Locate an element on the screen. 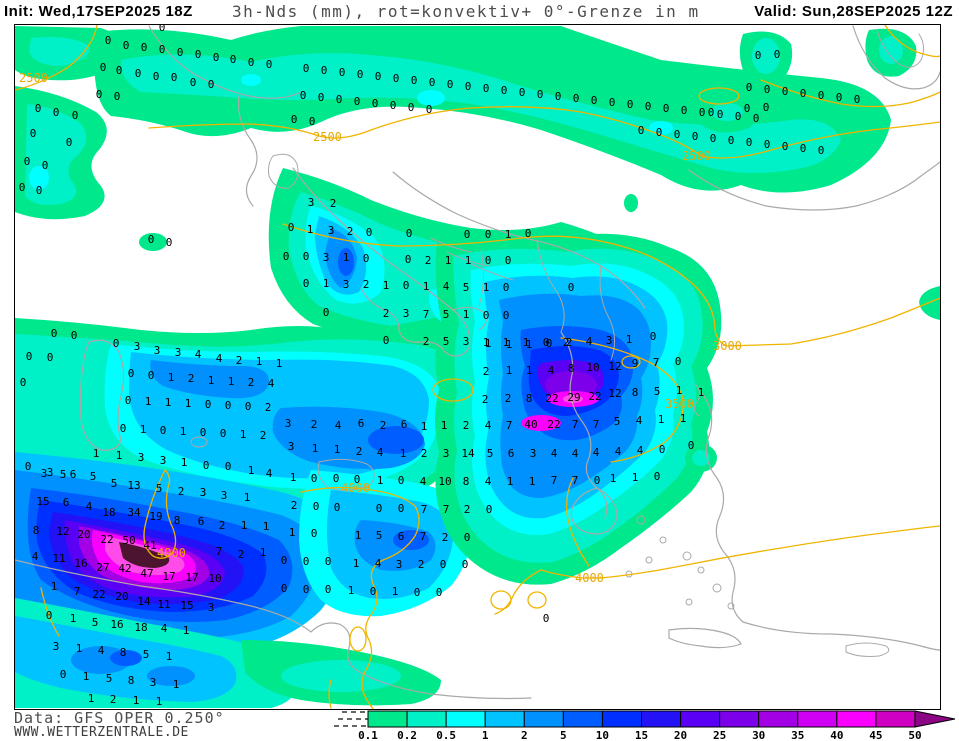 The image size is (959, 741). svg-text: 15 is located at coordinates (186, 605).